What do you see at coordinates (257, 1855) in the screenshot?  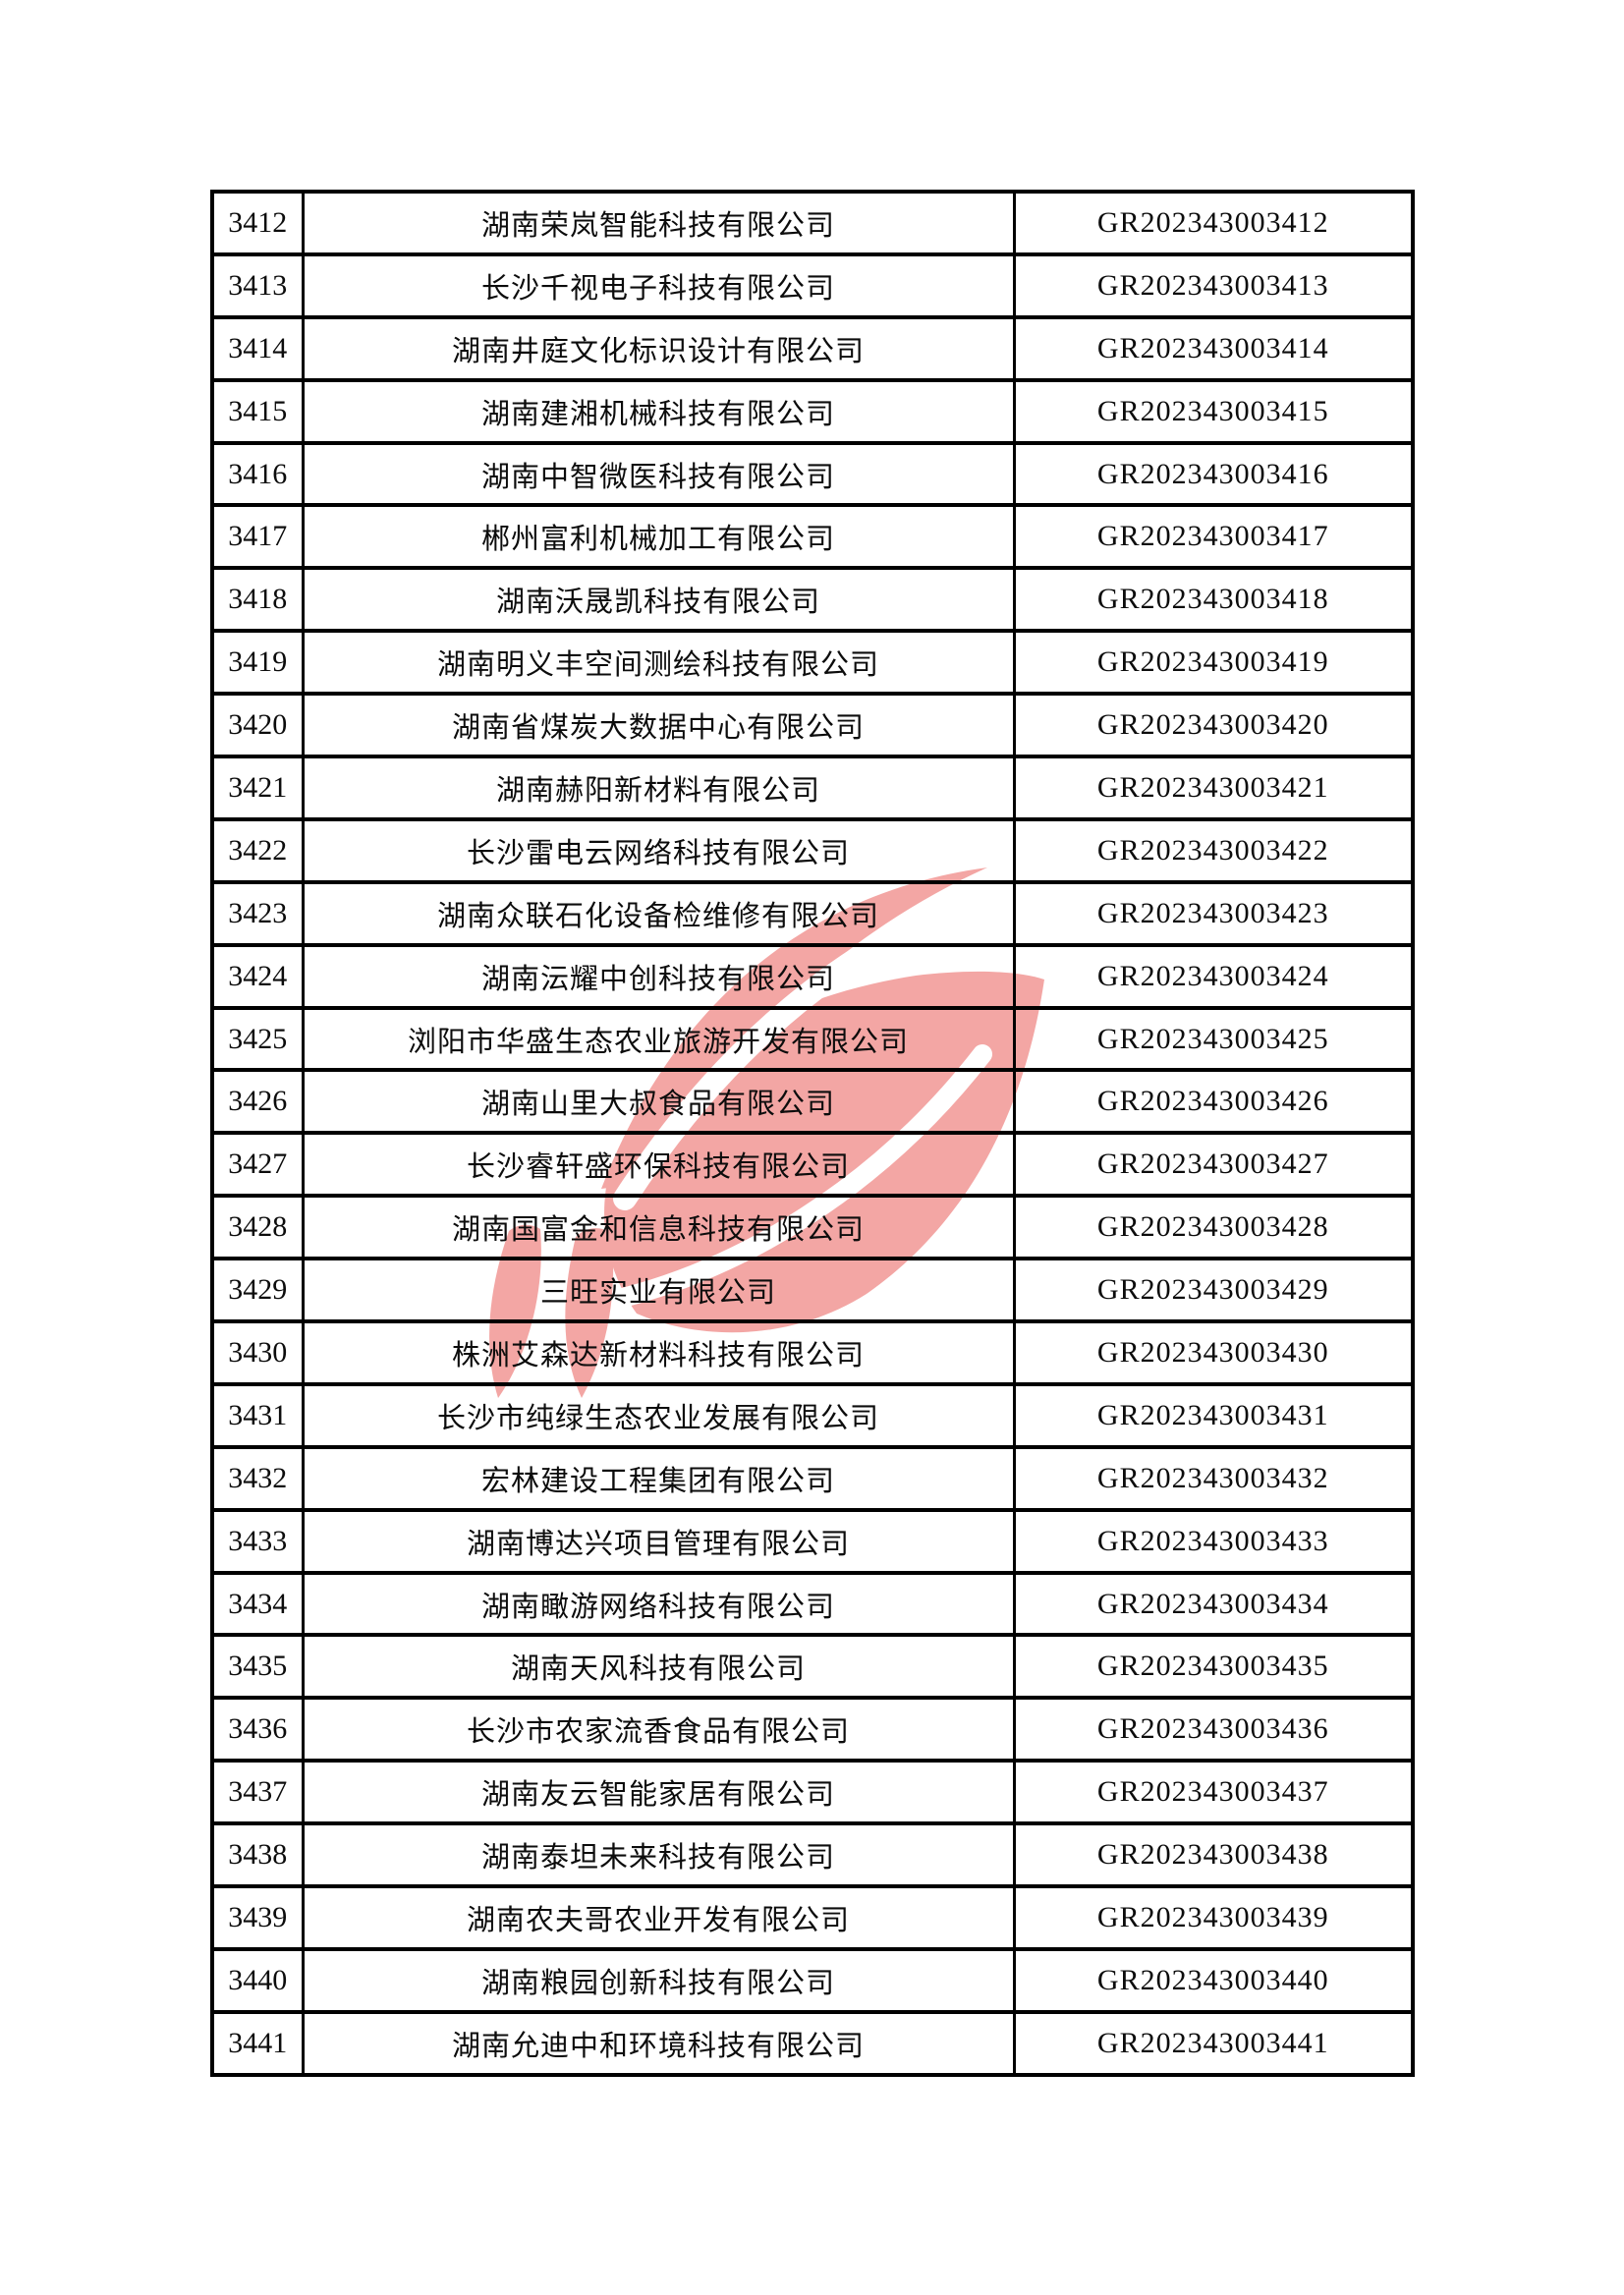 I see `row-seq-cell: 3438` at bounding box center [257, 1855].